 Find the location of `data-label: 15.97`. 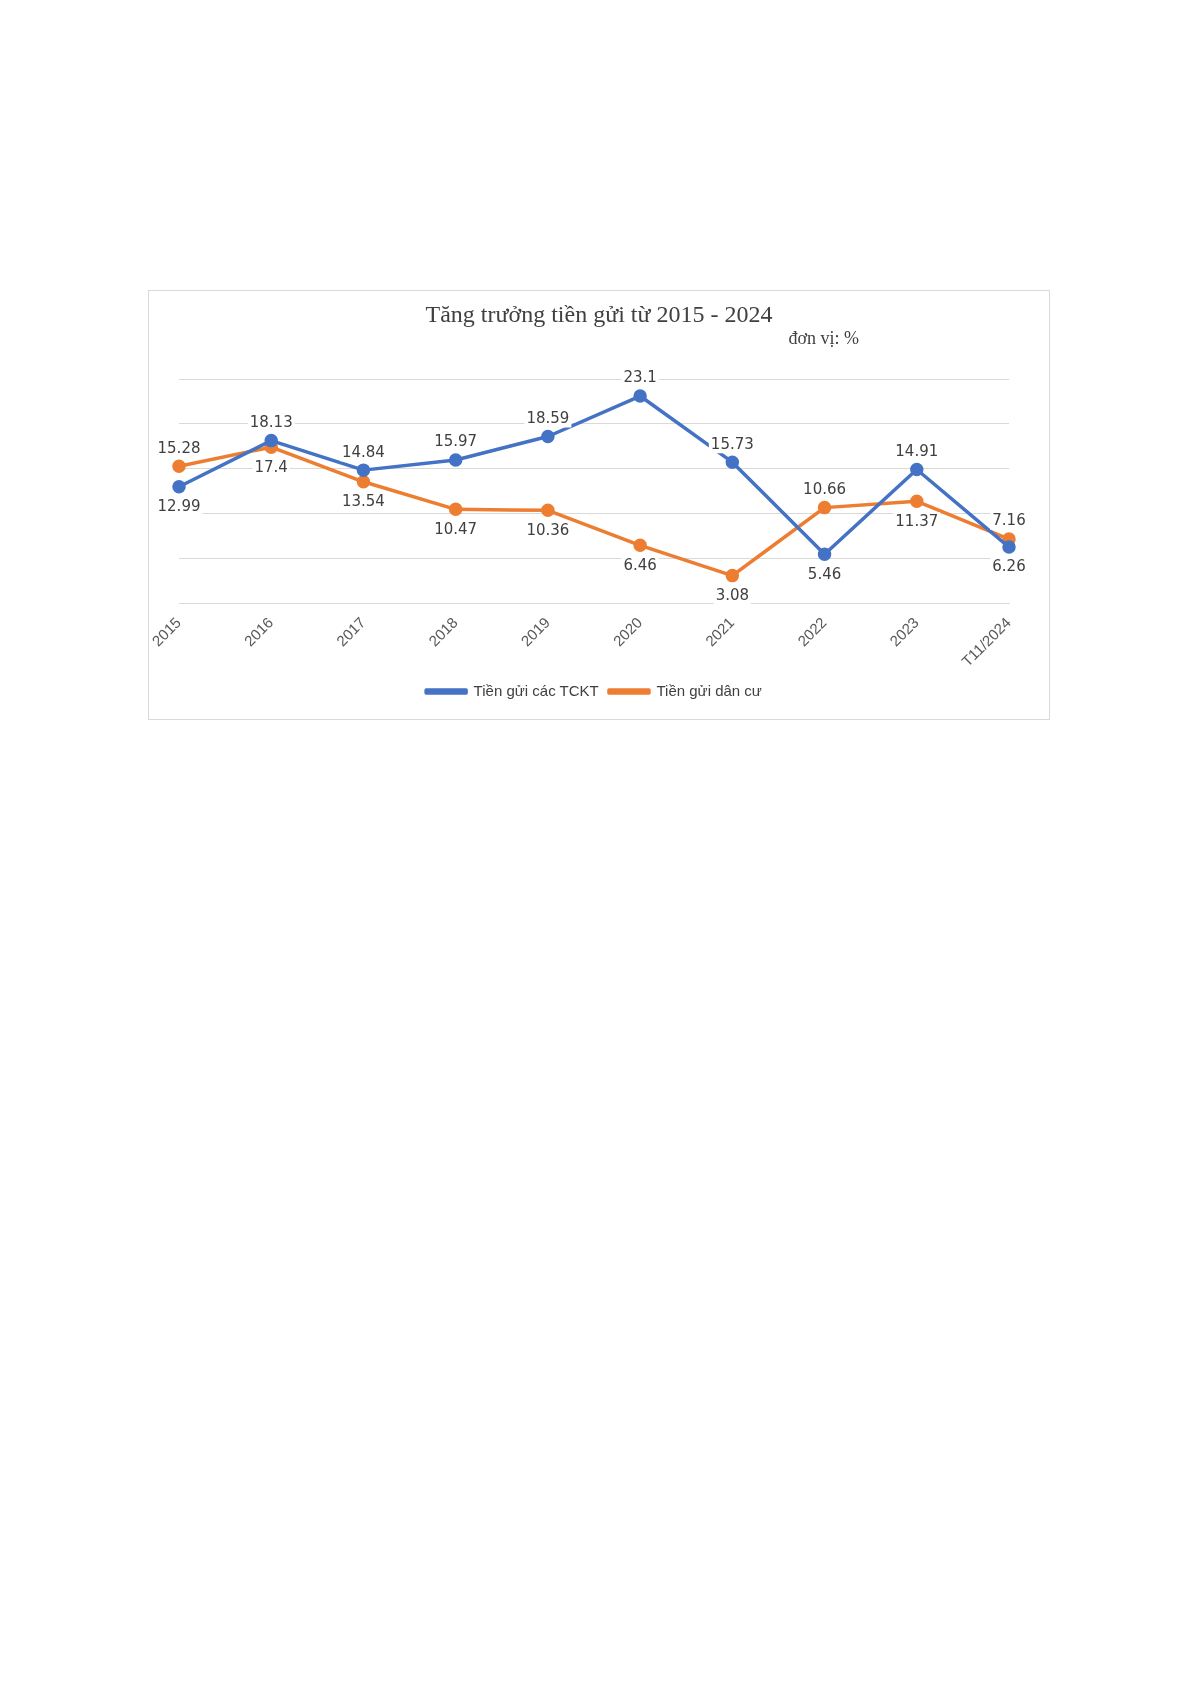

data-label: 15.97 is located at coordinates (456, 441).